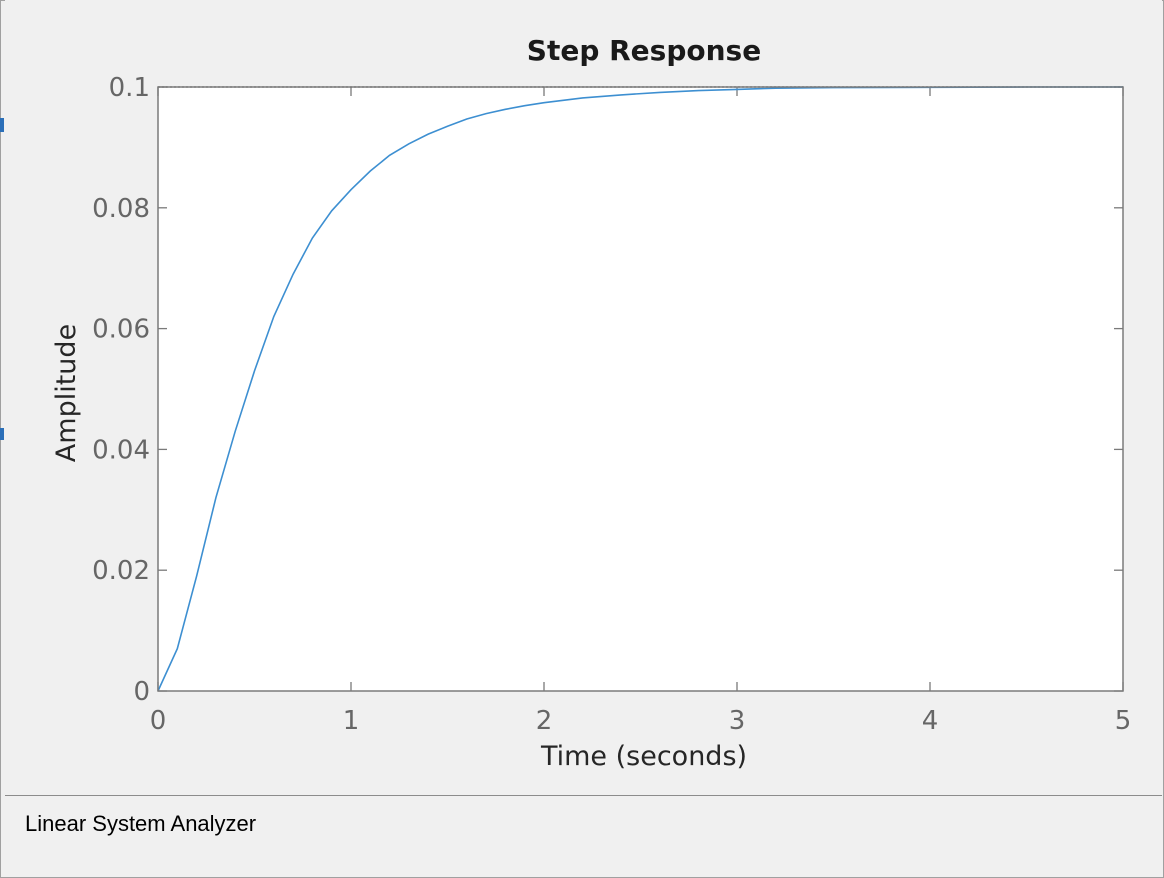  I want to click on x-tick-label: 1, so click(351, 721).